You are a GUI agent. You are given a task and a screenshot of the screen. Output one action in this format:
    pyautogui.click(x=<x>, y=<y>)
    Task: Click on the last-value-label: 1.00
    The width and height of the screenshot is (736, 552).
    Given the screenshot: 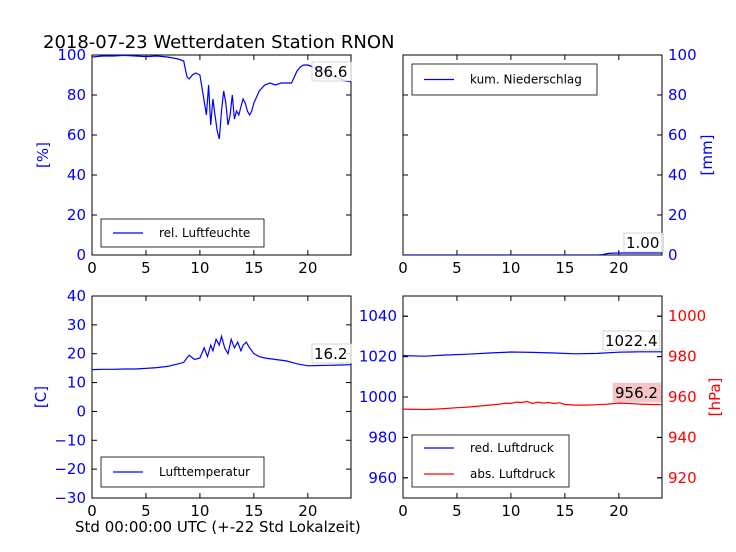 What is the action you would take?
    pyautogui.click(x=642, y=243)
    